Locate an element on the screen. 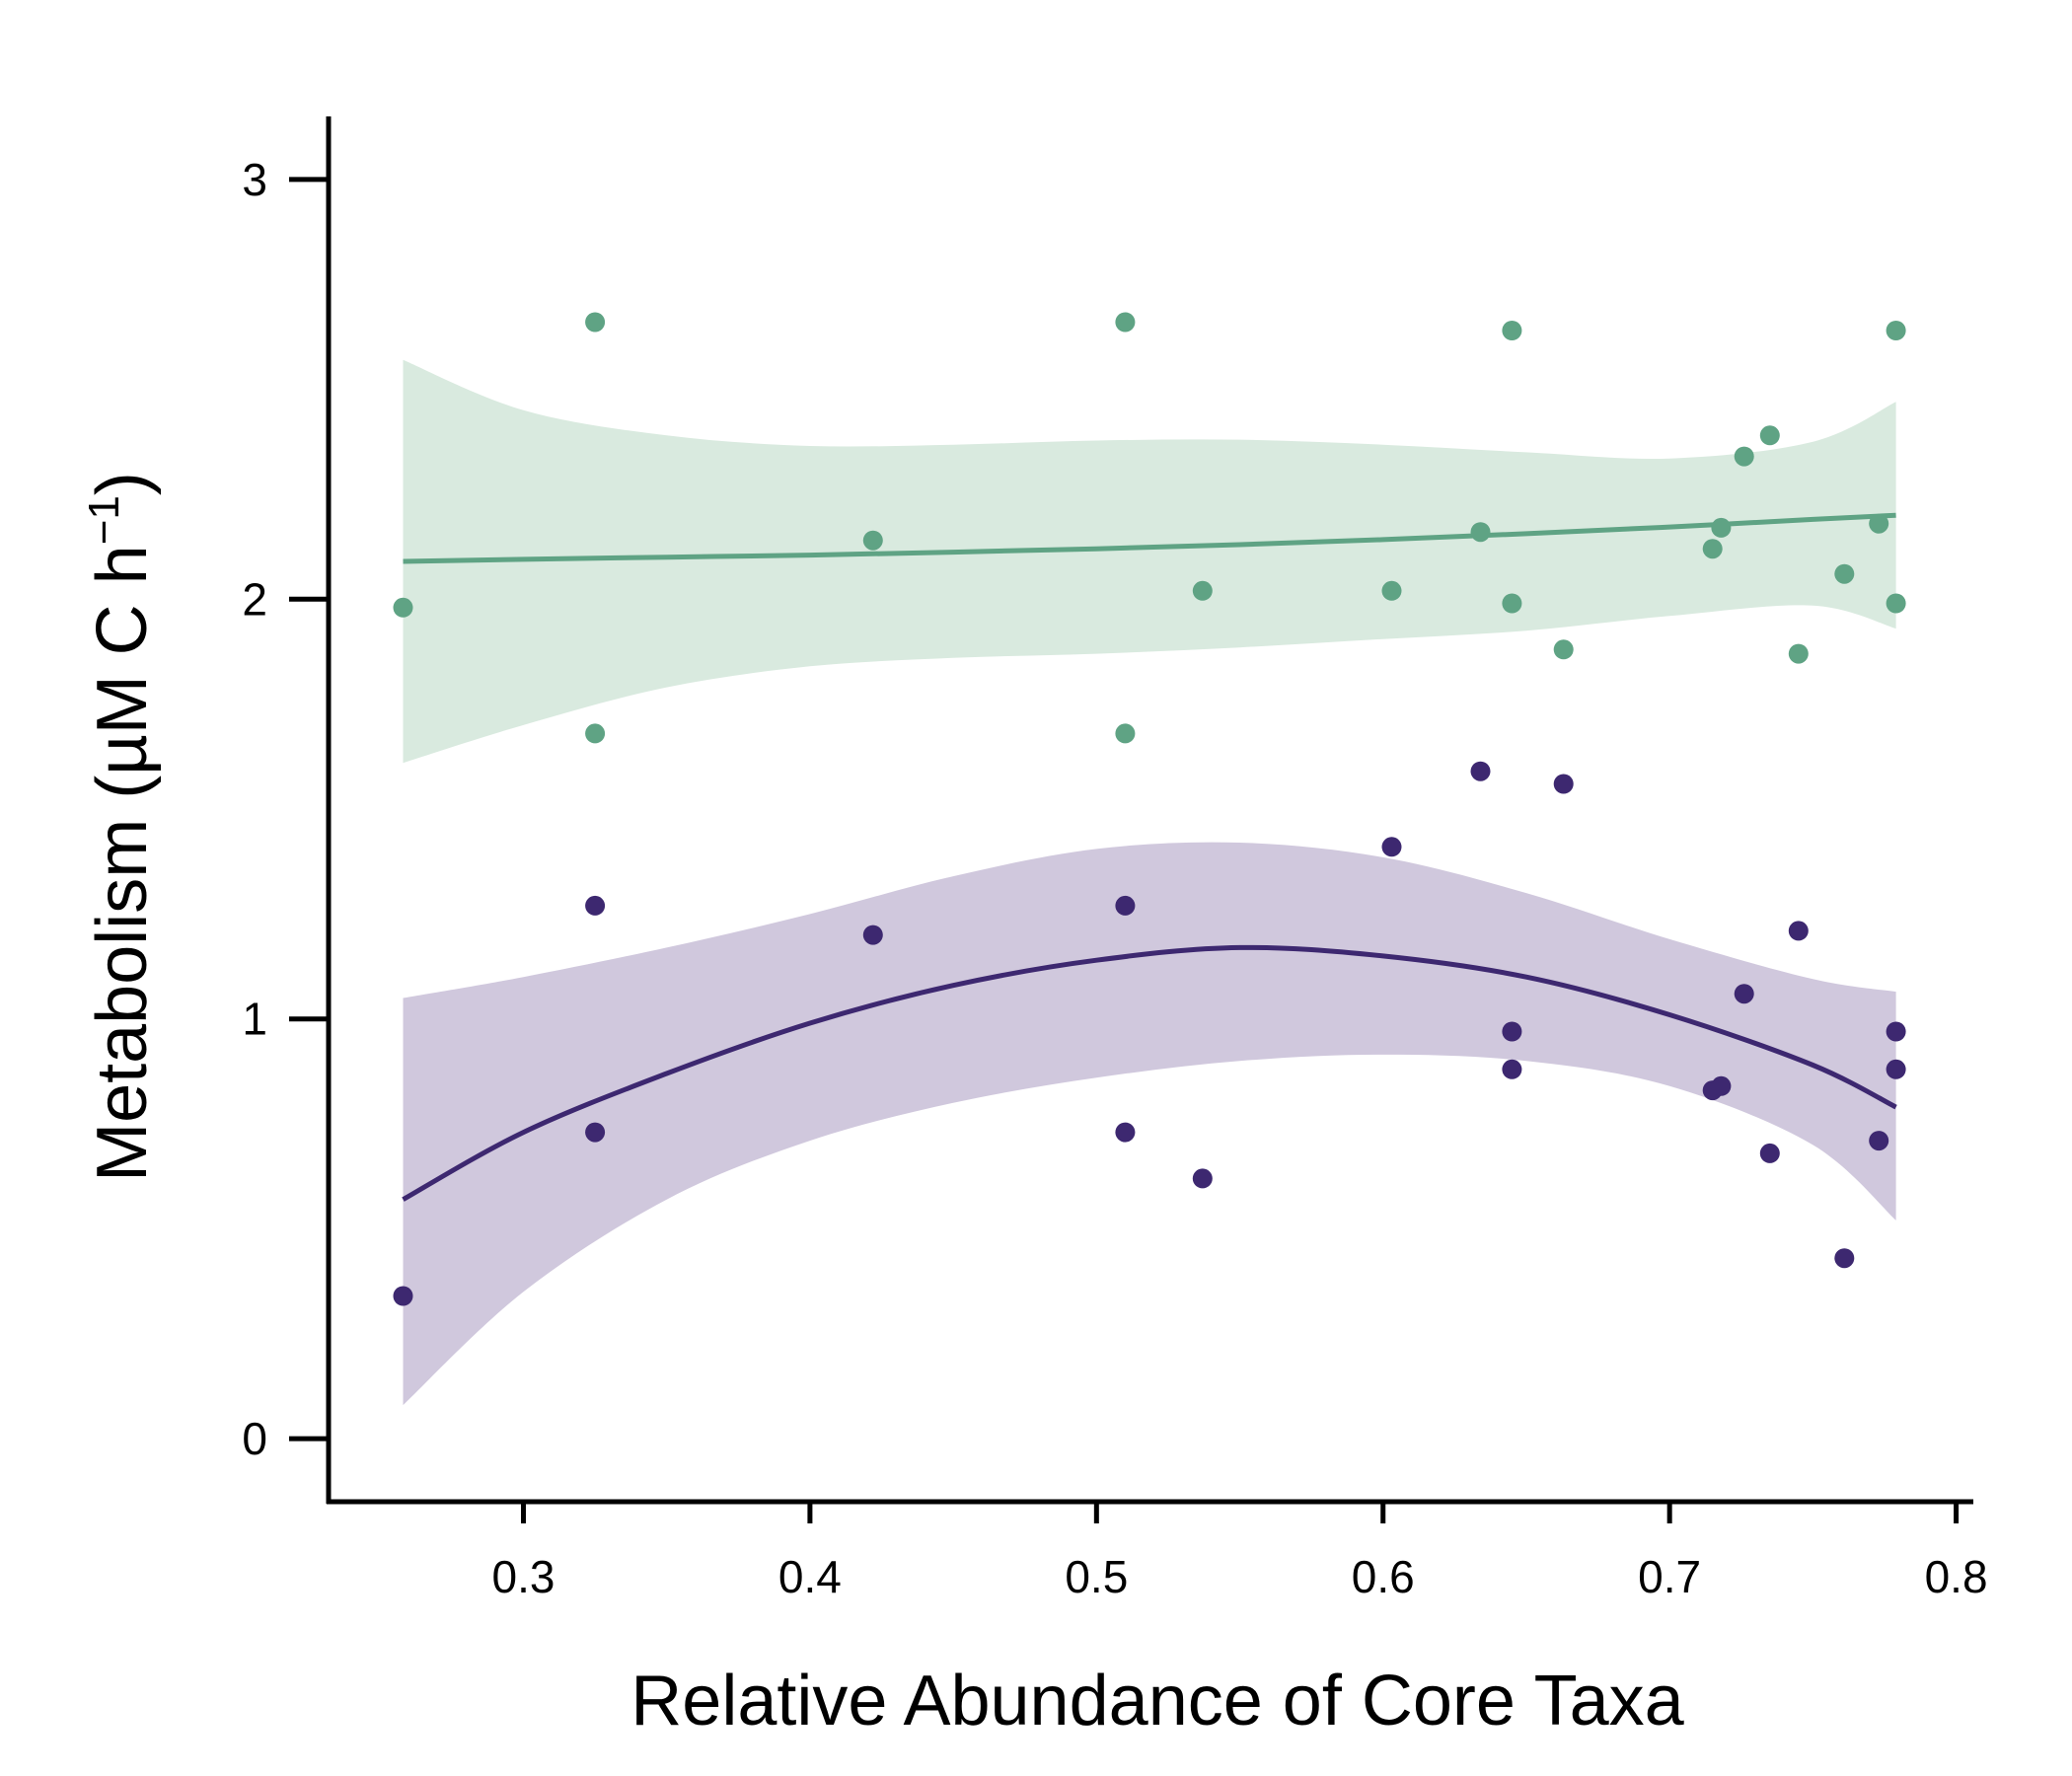  y-tick-label: 2 is located at coordinates (255, 599).